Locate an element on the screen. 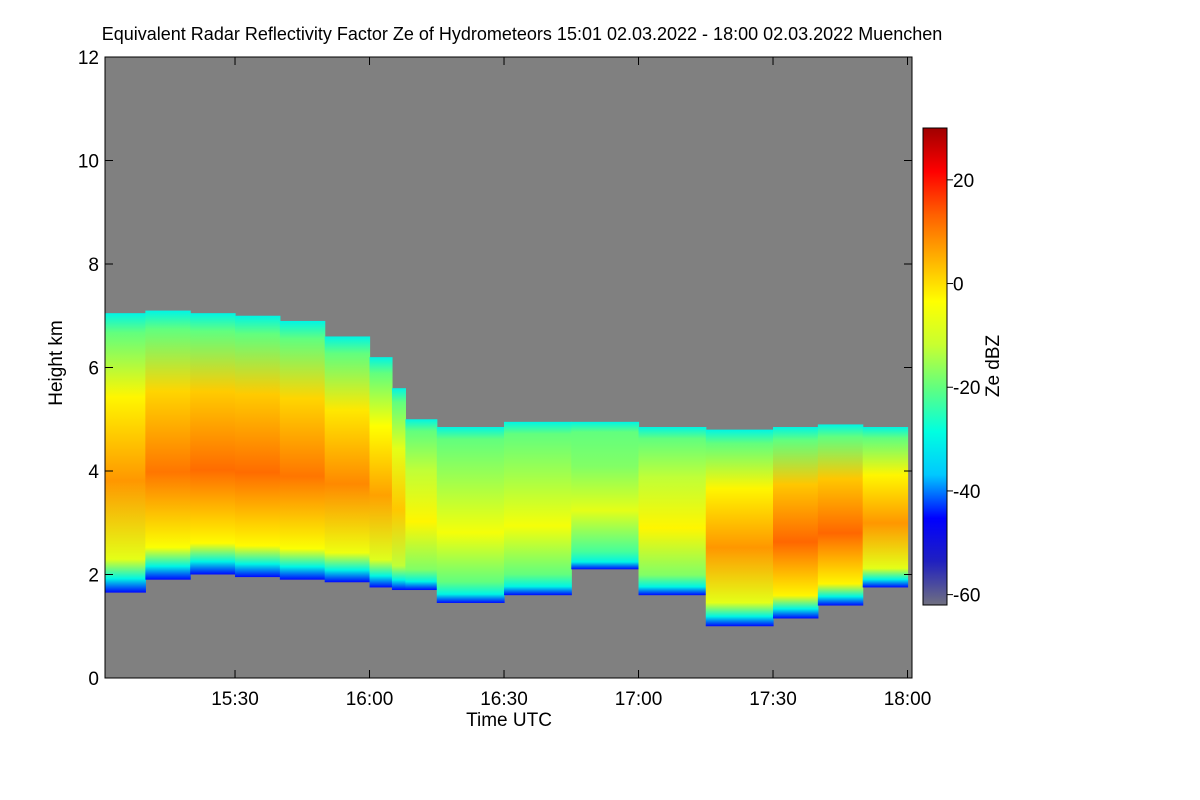 Image resolution: width=1200 pixels, height=800 pixels. colorbar-tick-label: -40 is located at coordinates (966, 492).